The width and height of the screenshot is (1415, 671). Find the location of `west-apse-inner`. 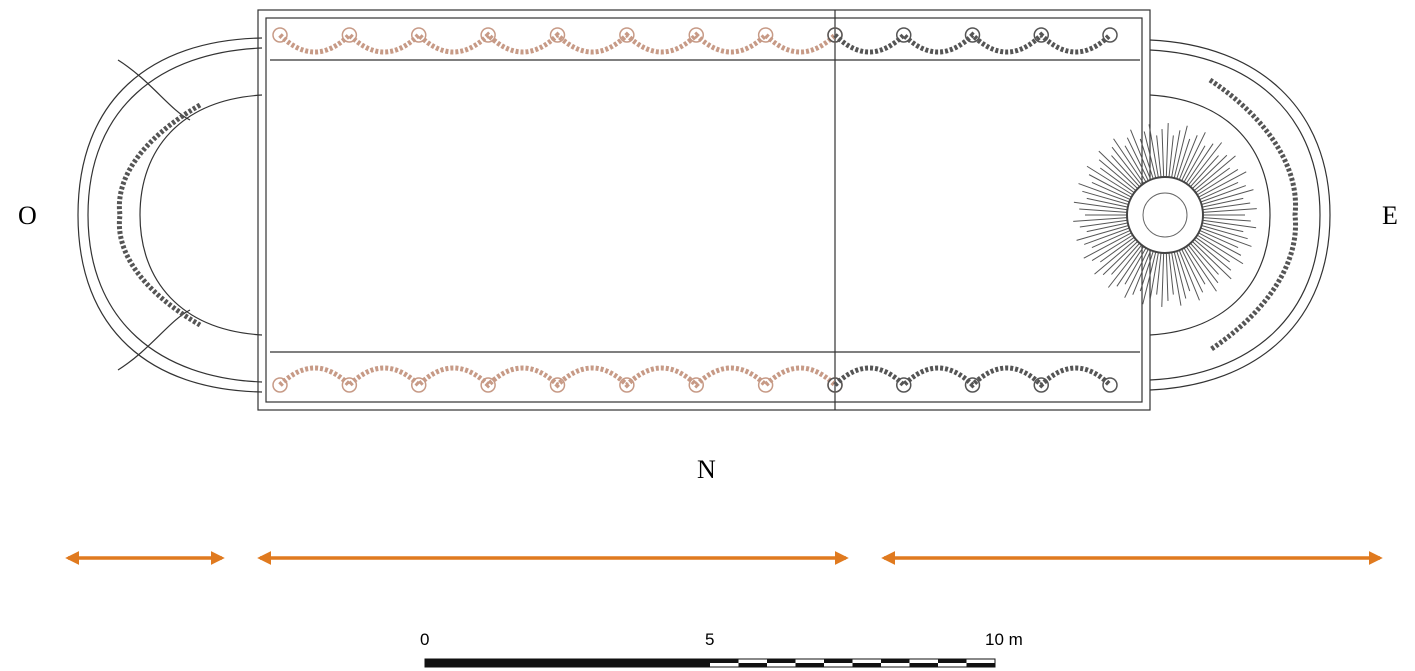

west-apse-inner is located at coordinates (201, 215).